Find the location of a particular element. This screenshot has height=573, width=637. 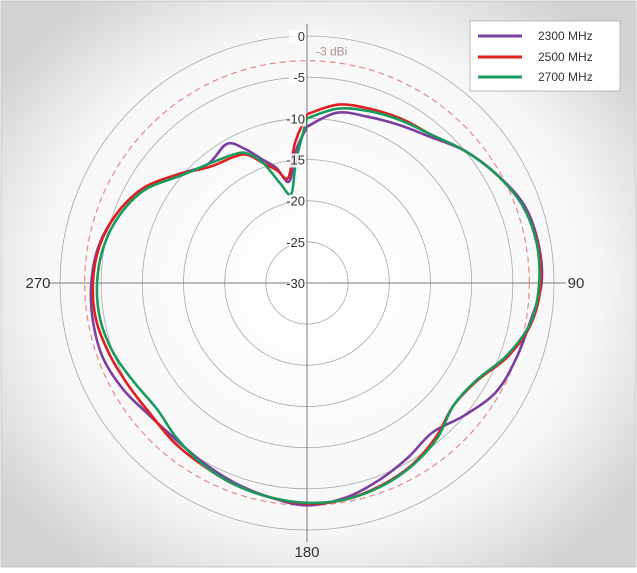

reference-circle-label: -3 dBi is located at coordinates (331, 52).